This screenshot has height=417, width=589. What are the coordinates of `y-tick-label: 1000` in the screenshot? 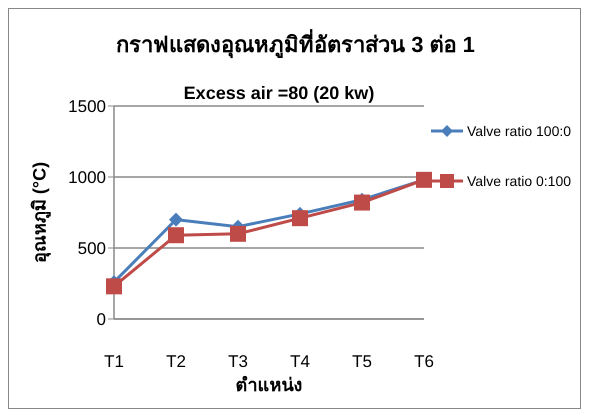 It's located at (87, 178).